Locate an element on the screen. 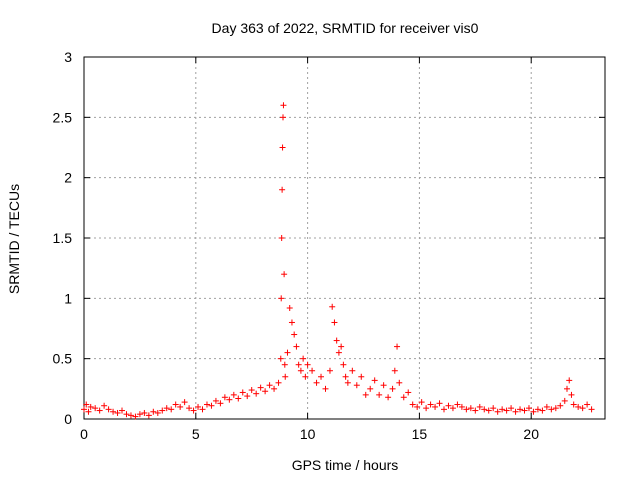 Image resolution: width=640 pixels, height=480 pixels. y-tick-label: 1 is located at coordinates (68, 298).